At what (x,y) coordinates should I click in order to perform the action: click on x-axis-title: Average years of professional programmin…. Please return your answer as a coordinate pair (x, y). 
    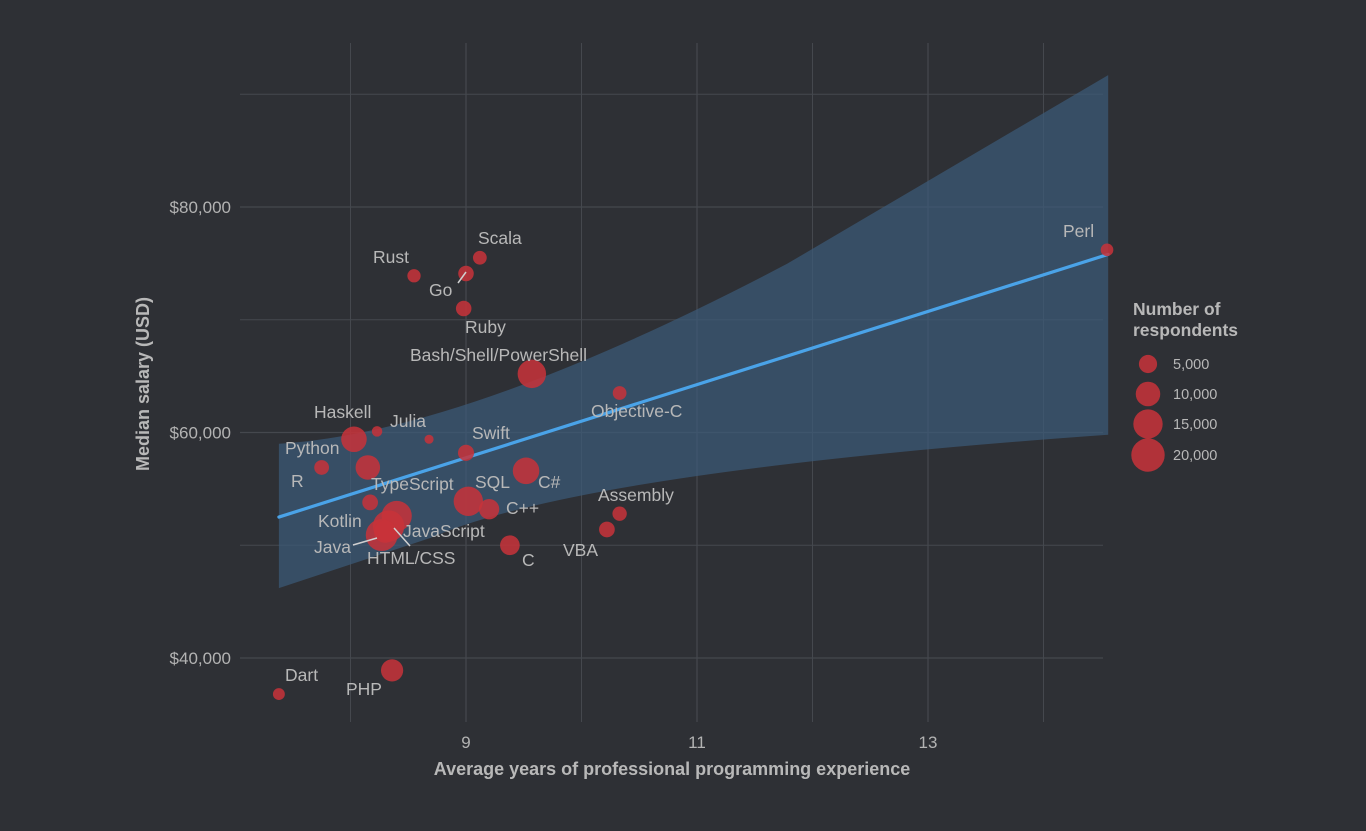
    Looking at the image, I should click on (672, 769).